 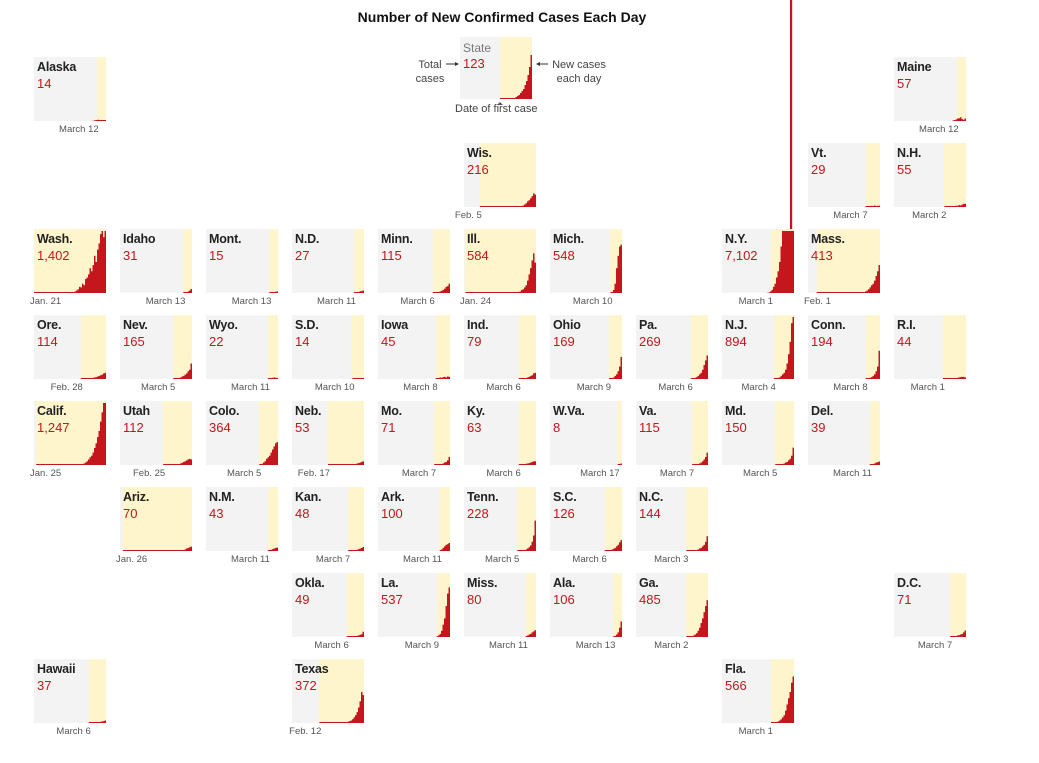 I want to click on first-case-date: March 6, so click(x=417, y=301).